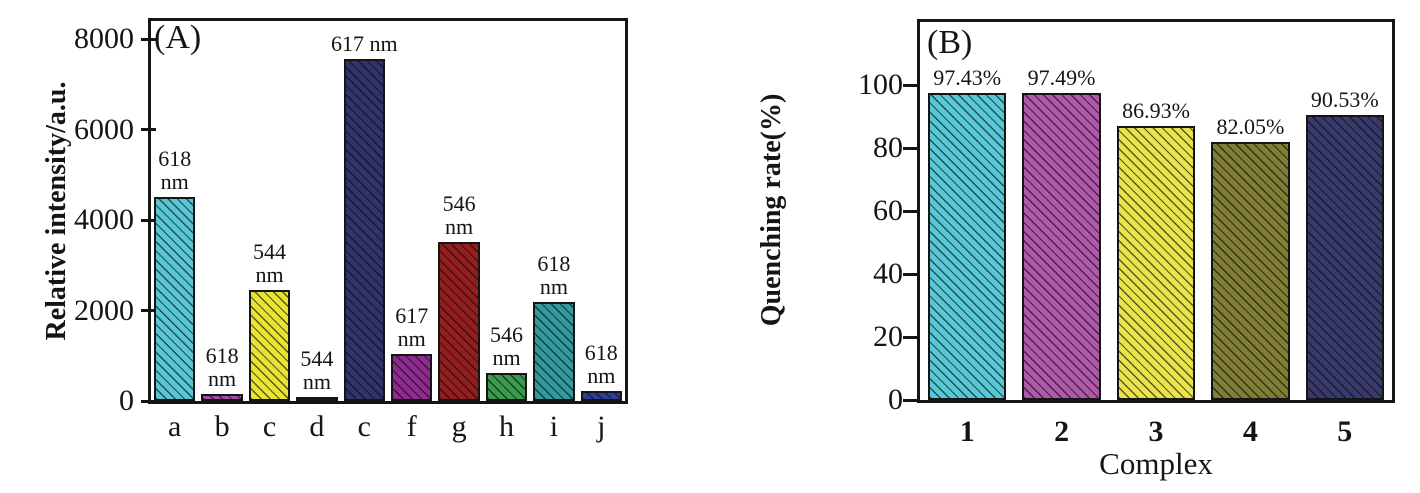 The image size is (1420, 493). Describe the element at coordinates (1156, 431) in the screenshot. I see `x-category-3-3: 3` at that location.